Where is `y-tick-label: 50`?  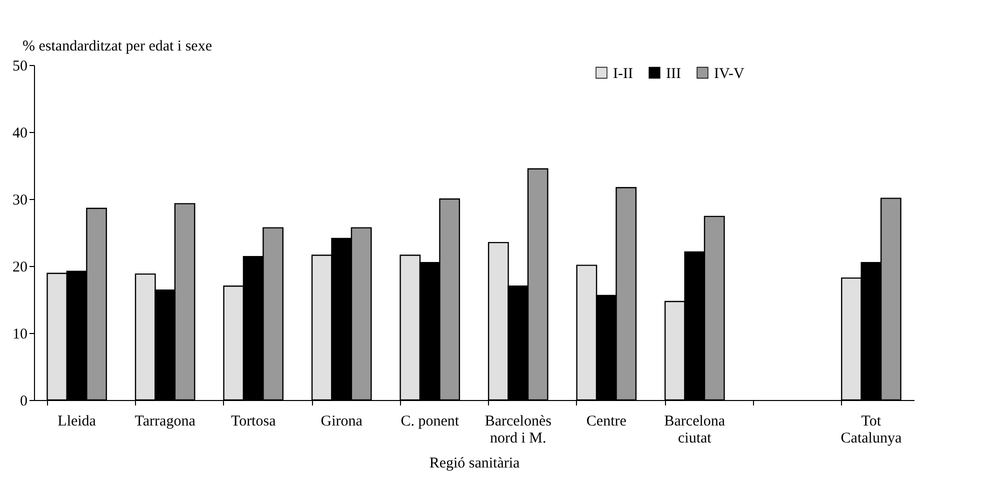
y-tick-label: 50 is located at coordinates (20, 66).